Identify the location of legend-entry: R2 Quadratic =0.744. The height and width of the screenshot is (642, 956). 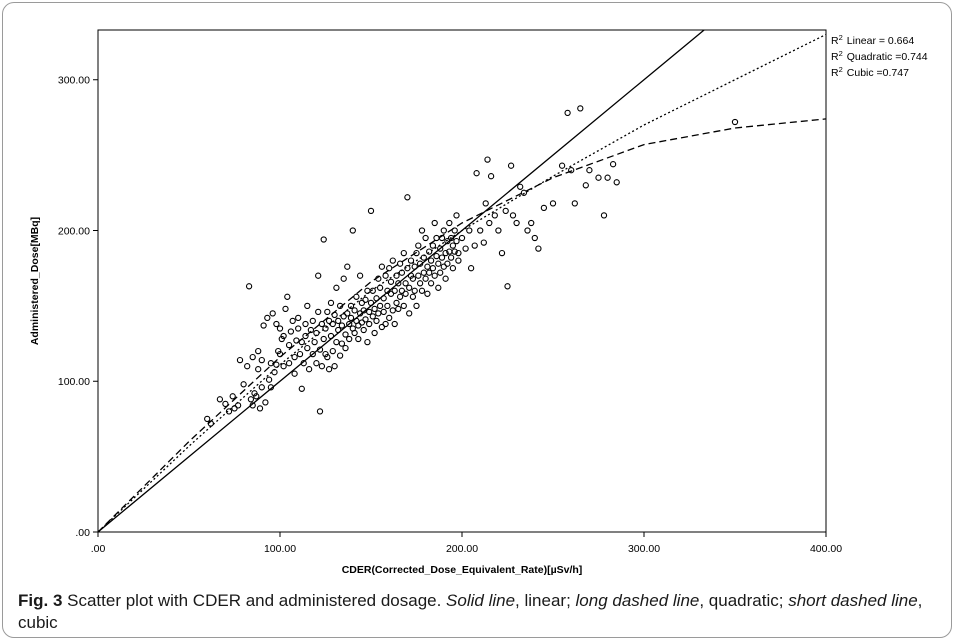
(879, 56).